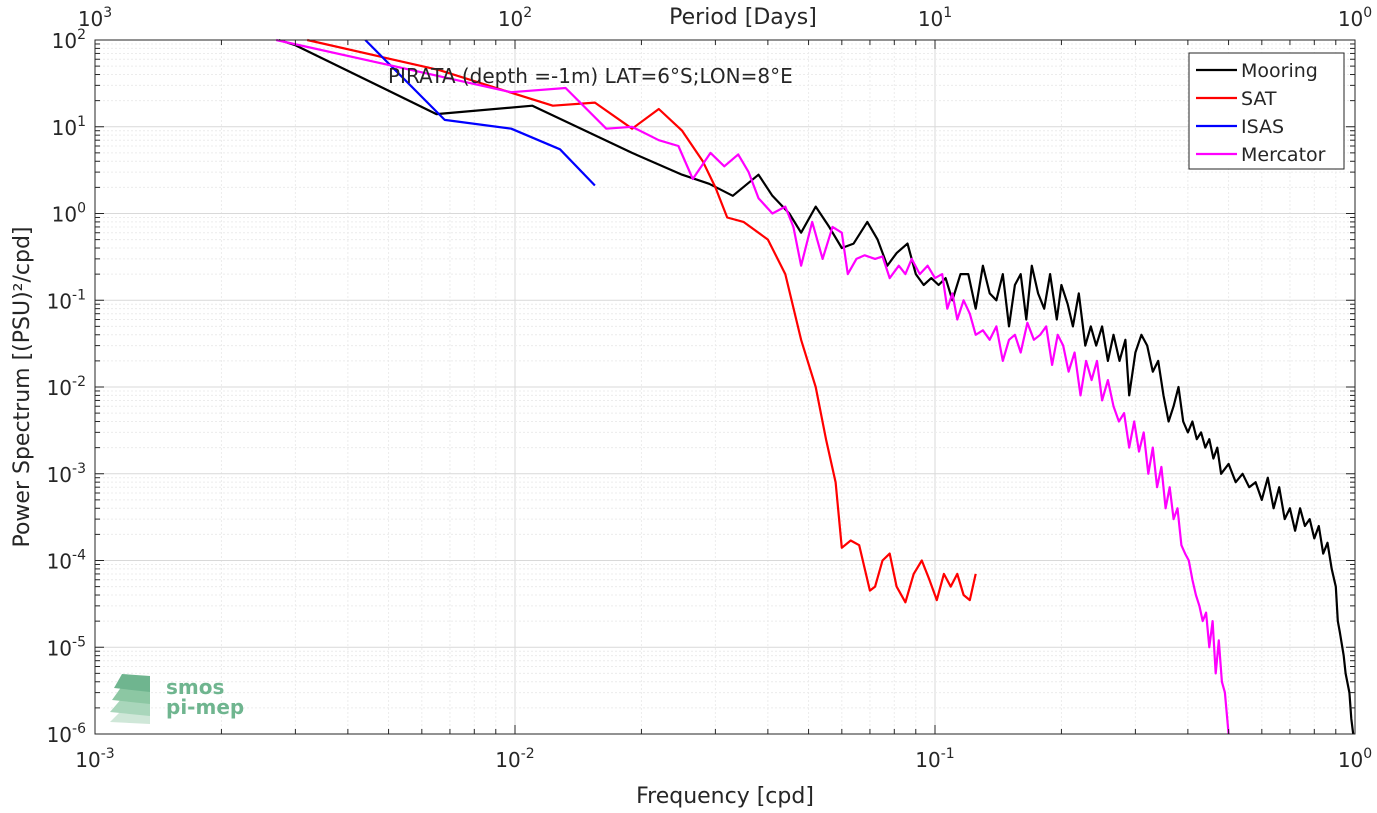  What do you see at coordinates (515, 18) in the screenshot?
I see `top-tick-label: 10²` at bounding box center [515, 18].